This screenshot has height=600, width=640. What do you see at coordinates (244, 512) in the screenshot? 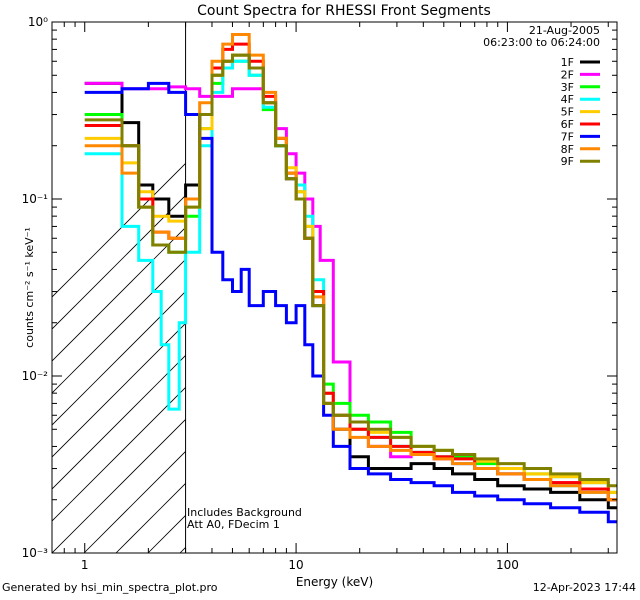
I see `annotation-text: Includes Background` at bounding box center [244, 512].